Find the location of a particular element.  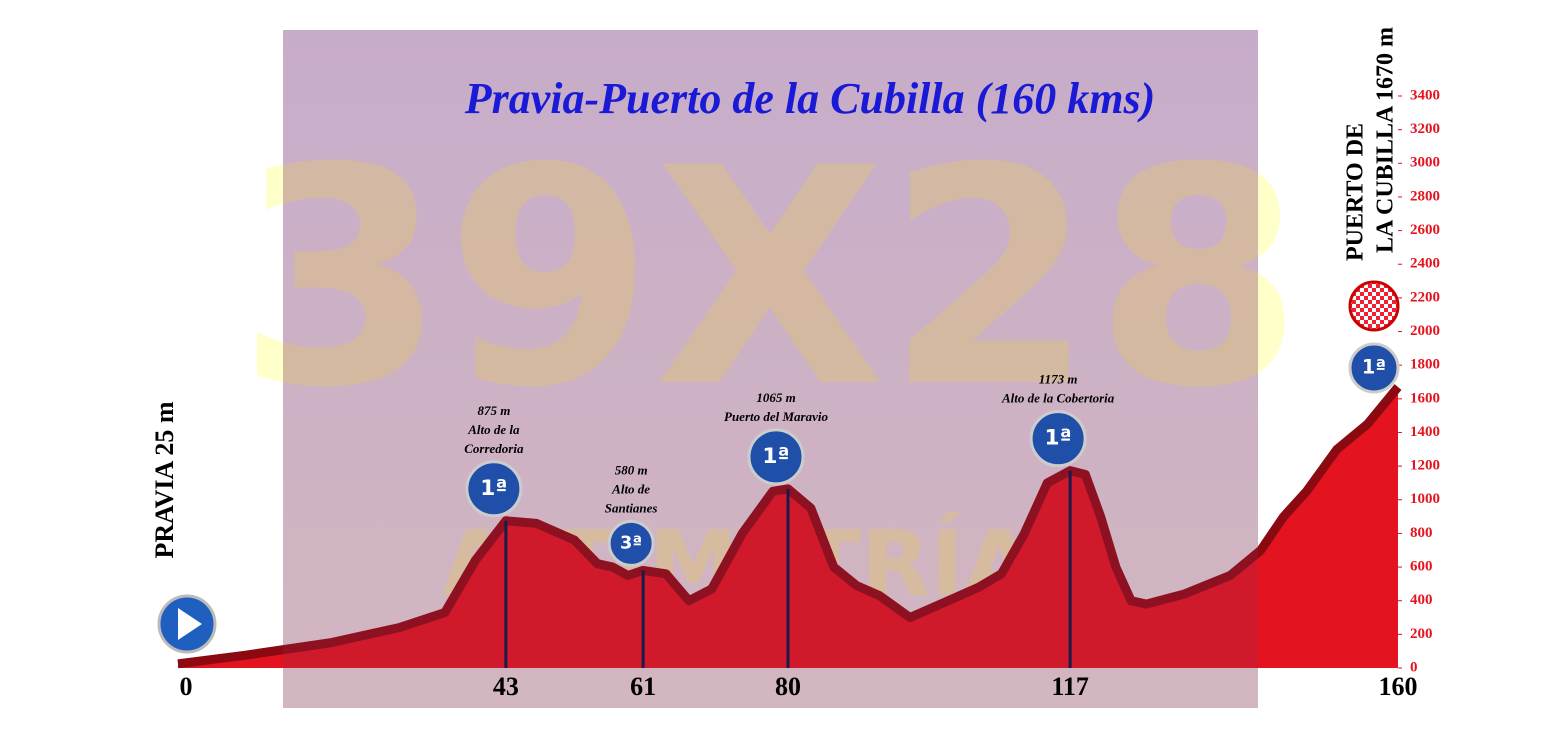

x-tick-label: 160 is located at coordinates (1398, 686).